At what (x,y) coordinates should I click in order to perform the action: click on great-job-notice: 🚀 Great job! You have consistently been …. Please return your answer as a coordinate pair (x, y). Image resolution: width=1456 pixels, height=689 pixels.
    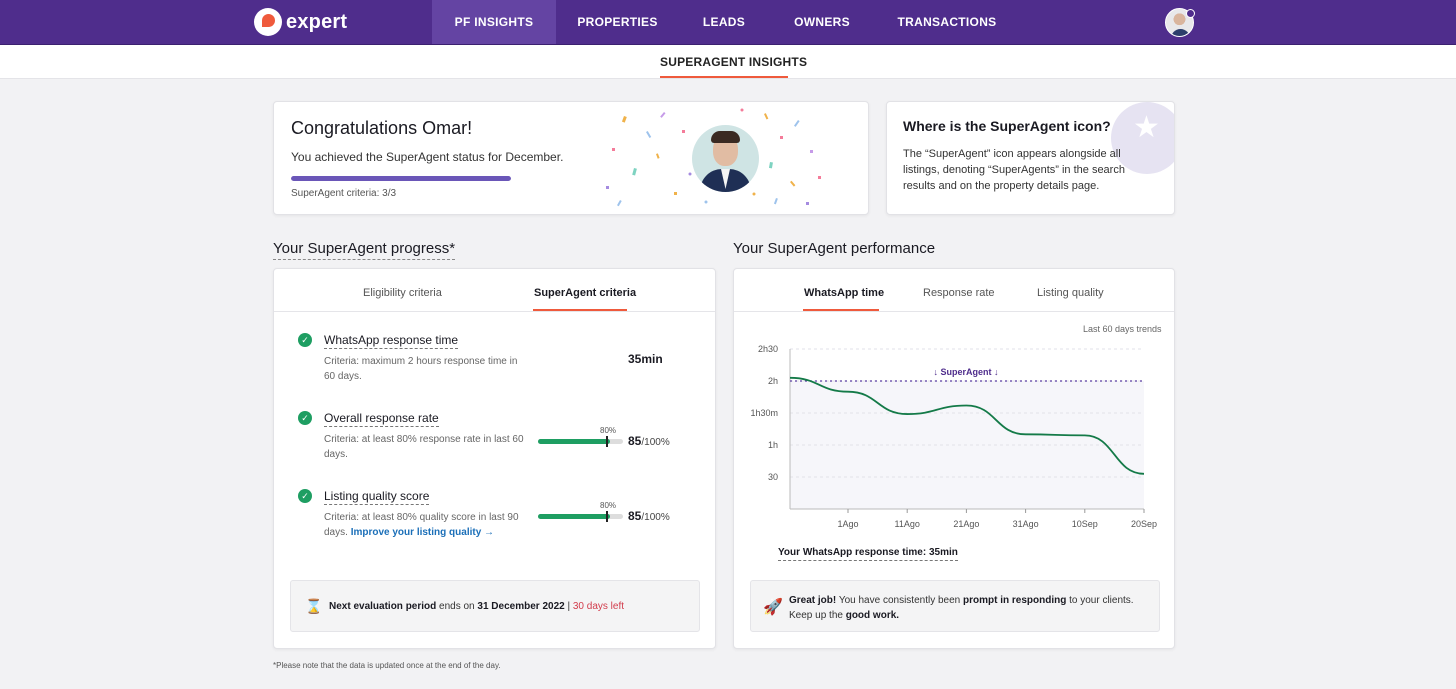
    Looking at the image, I should click on (955, 606).